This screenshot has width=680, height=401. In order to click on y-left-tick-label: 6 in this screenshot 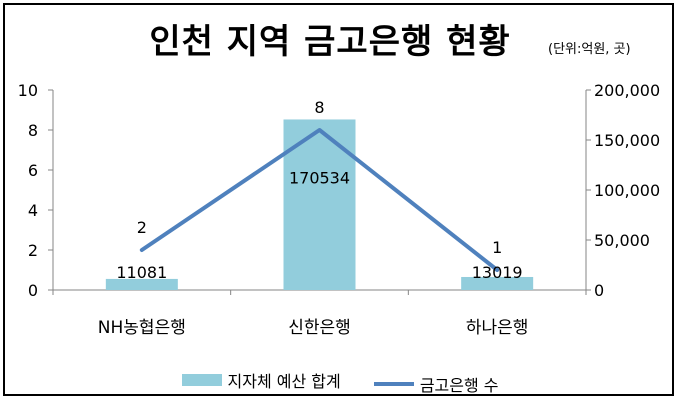, I will do `click(33, 170)`.